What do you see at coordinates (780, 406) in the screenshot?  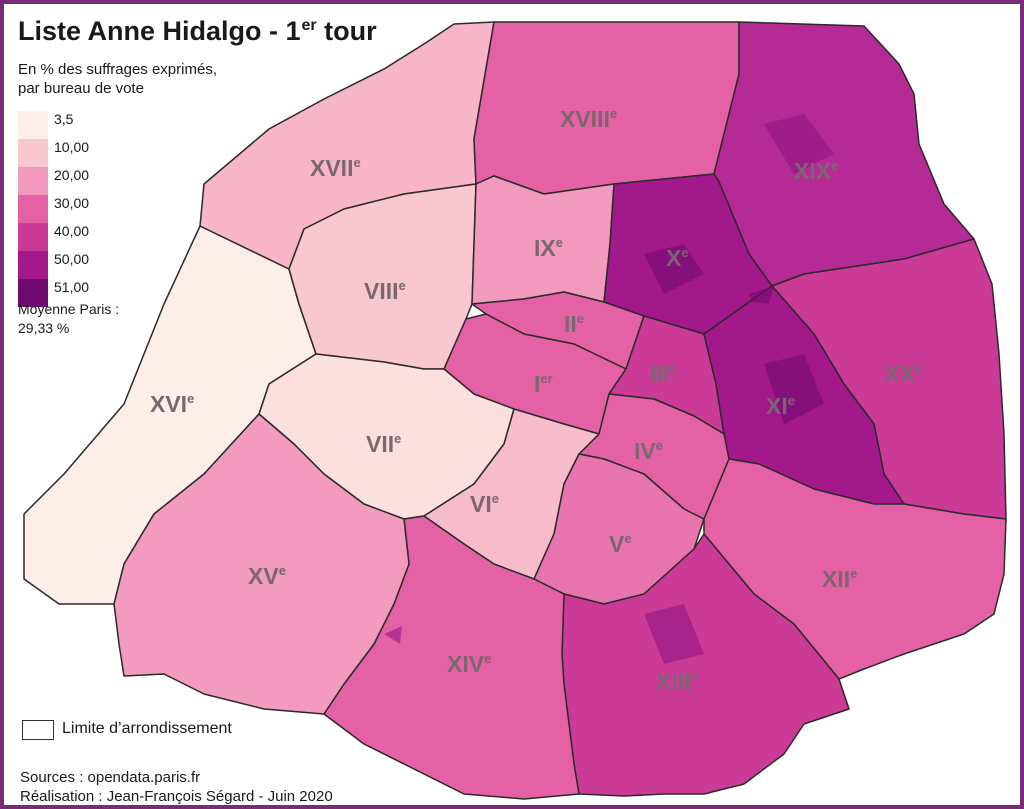 I see `arrondissement-label-11: XIe` at bounding box center [780, 406].